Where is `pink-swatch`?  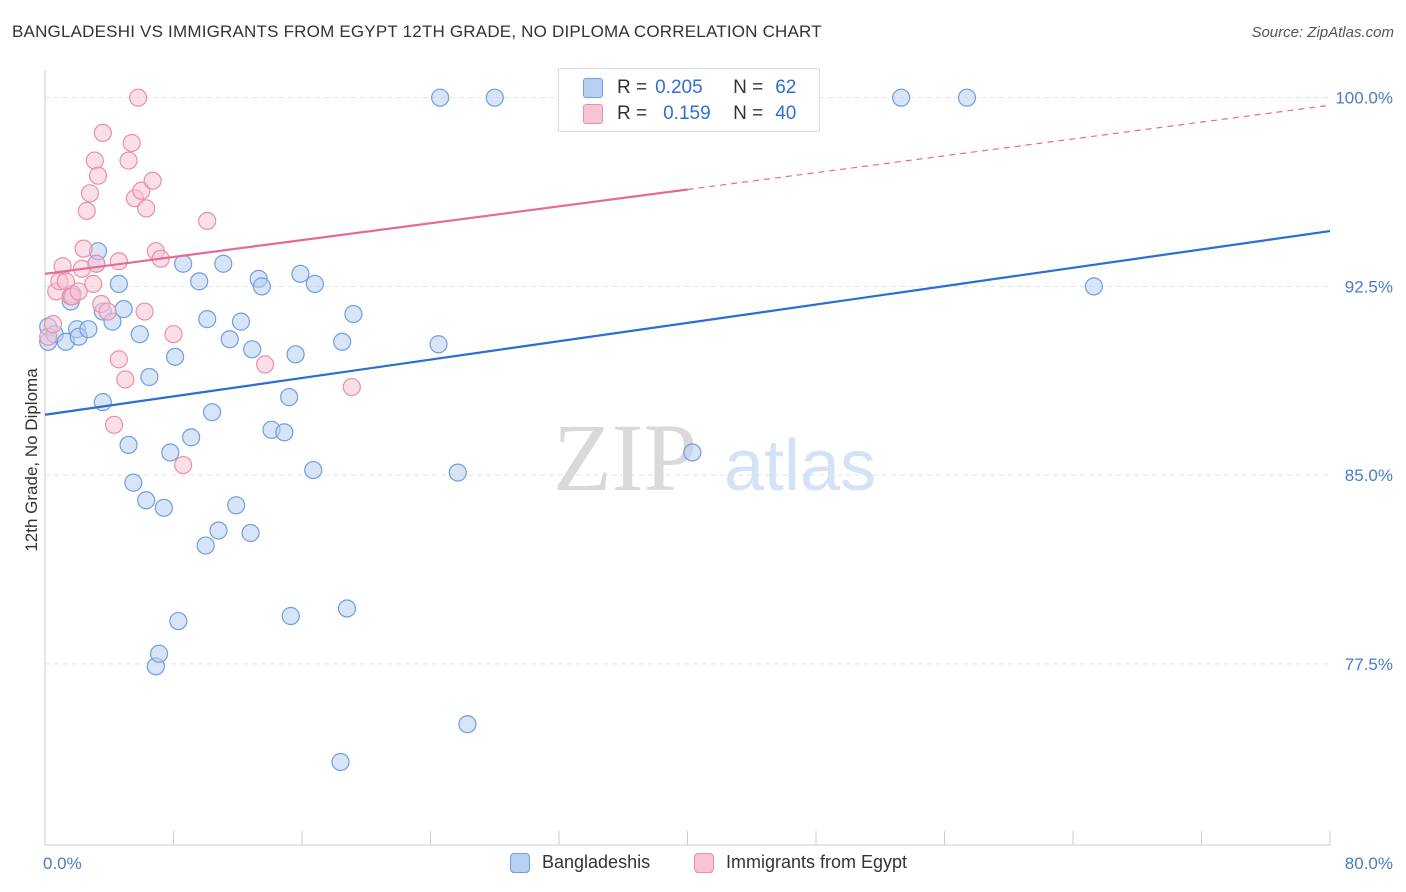
pink-swatch is located at coordinates (704, 862).